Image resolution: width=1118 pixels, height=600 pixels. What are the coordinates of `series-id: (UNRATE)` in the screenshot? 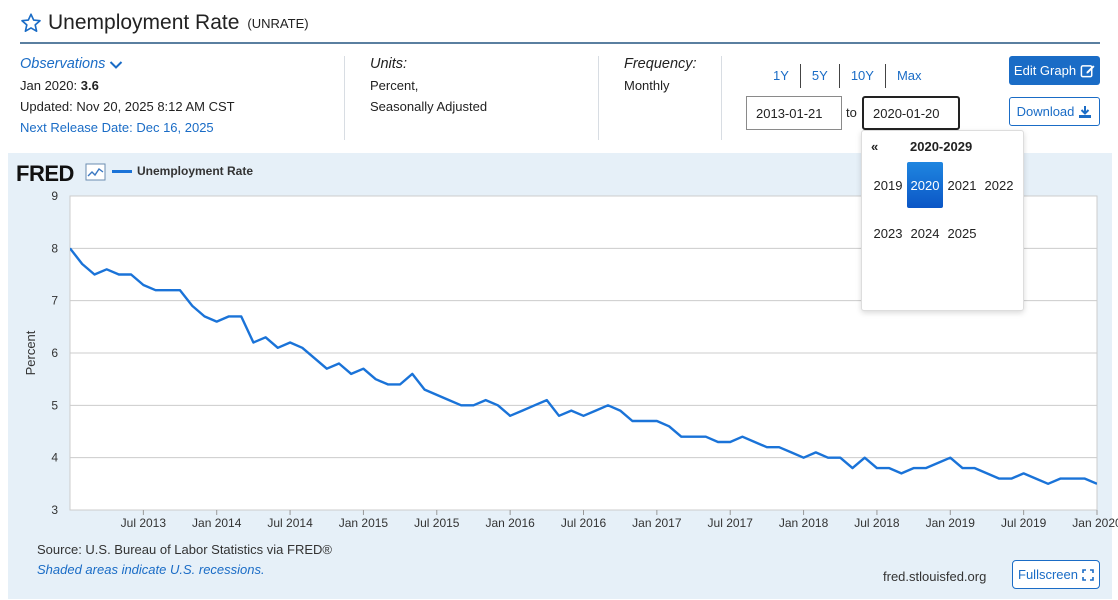 It's located at (278, 23).